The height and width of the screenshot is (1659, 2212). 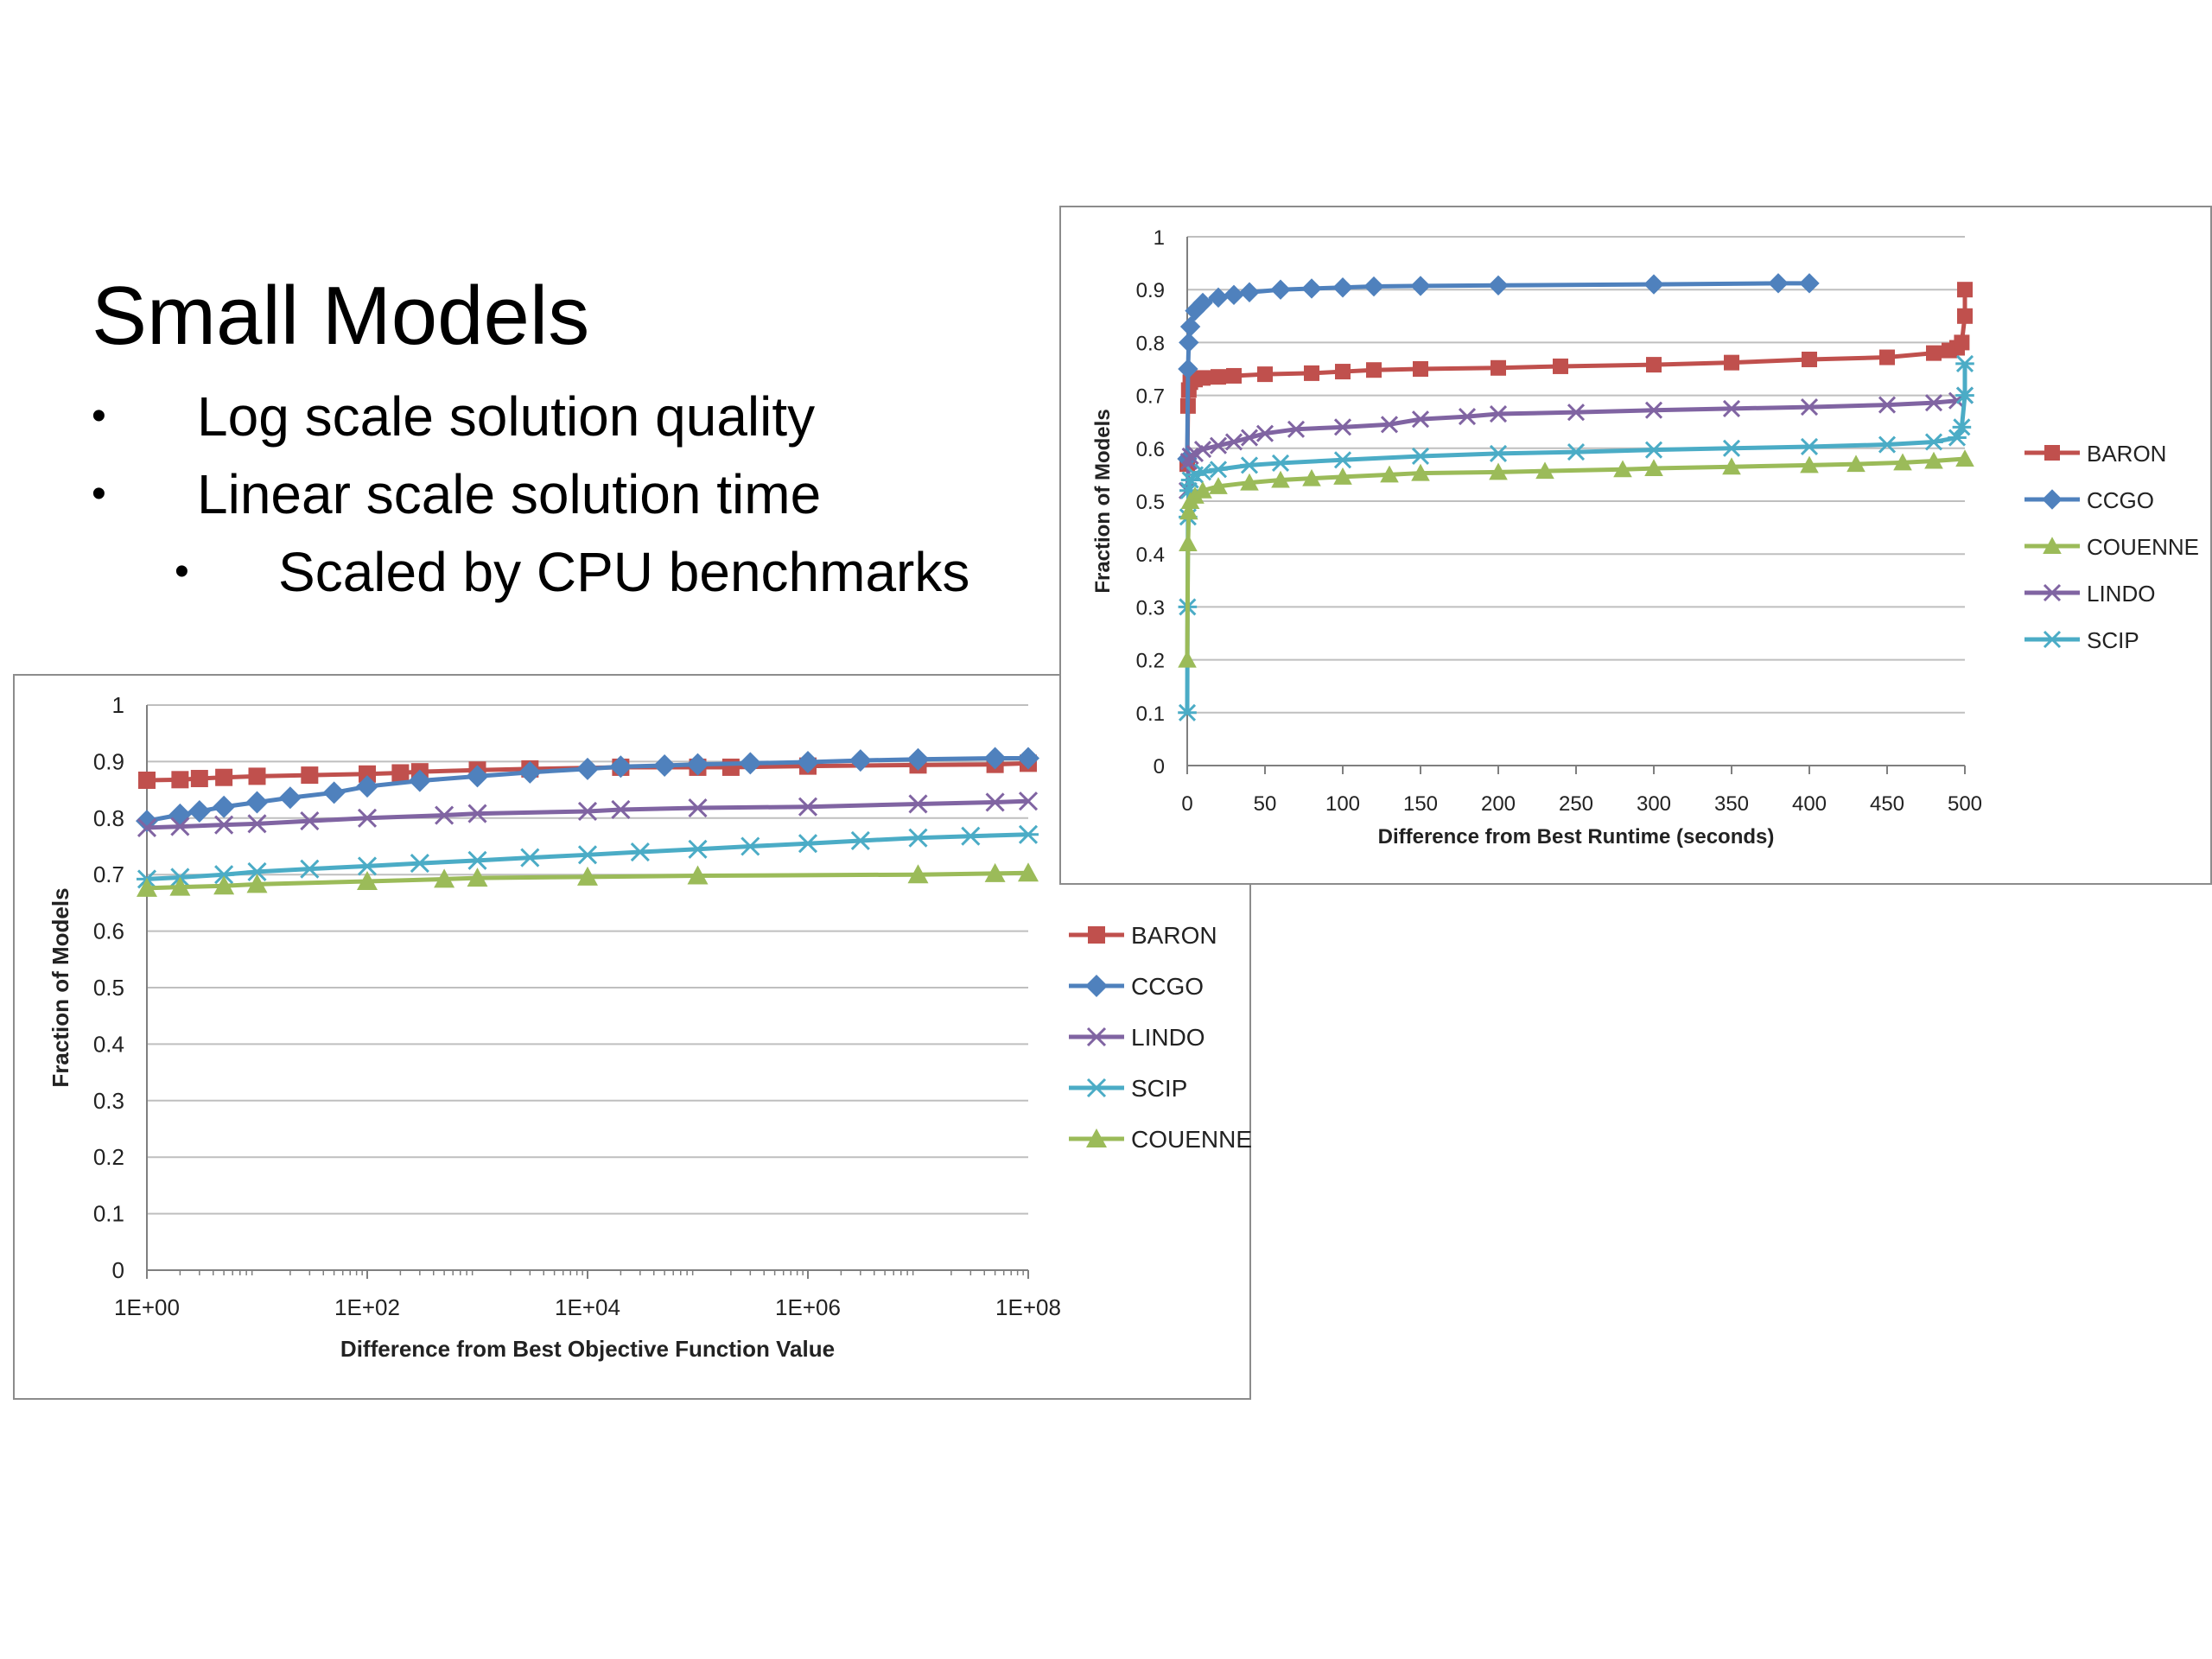 I want to click on x-tick-label: 350, so click(x=1731, y=804).